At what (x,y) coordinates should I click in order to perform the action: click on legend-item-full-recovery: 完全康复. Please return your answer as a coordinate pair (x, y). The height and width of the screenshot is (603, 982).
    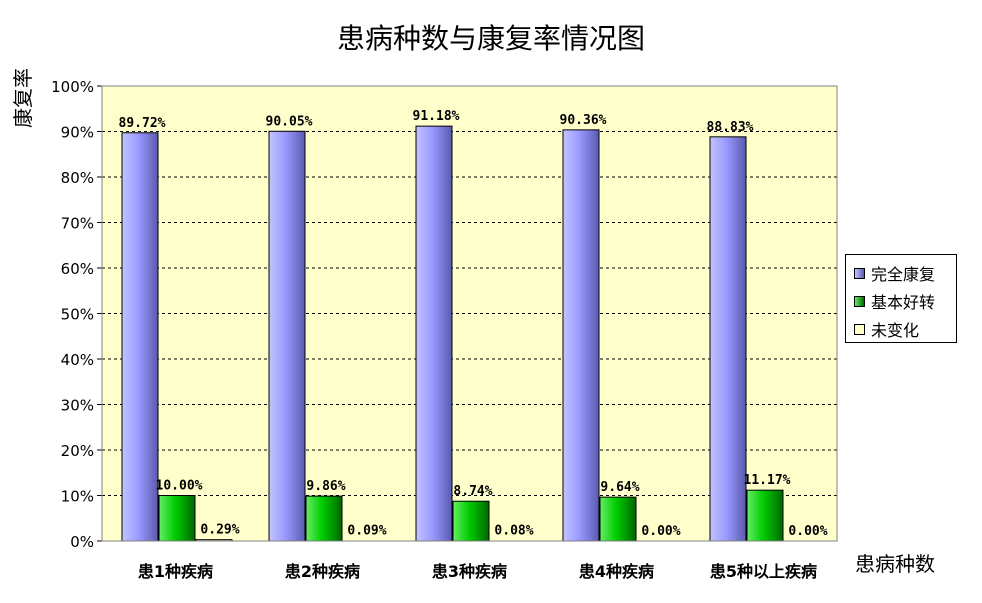
    Looking at the image, I should click on (905, 273).